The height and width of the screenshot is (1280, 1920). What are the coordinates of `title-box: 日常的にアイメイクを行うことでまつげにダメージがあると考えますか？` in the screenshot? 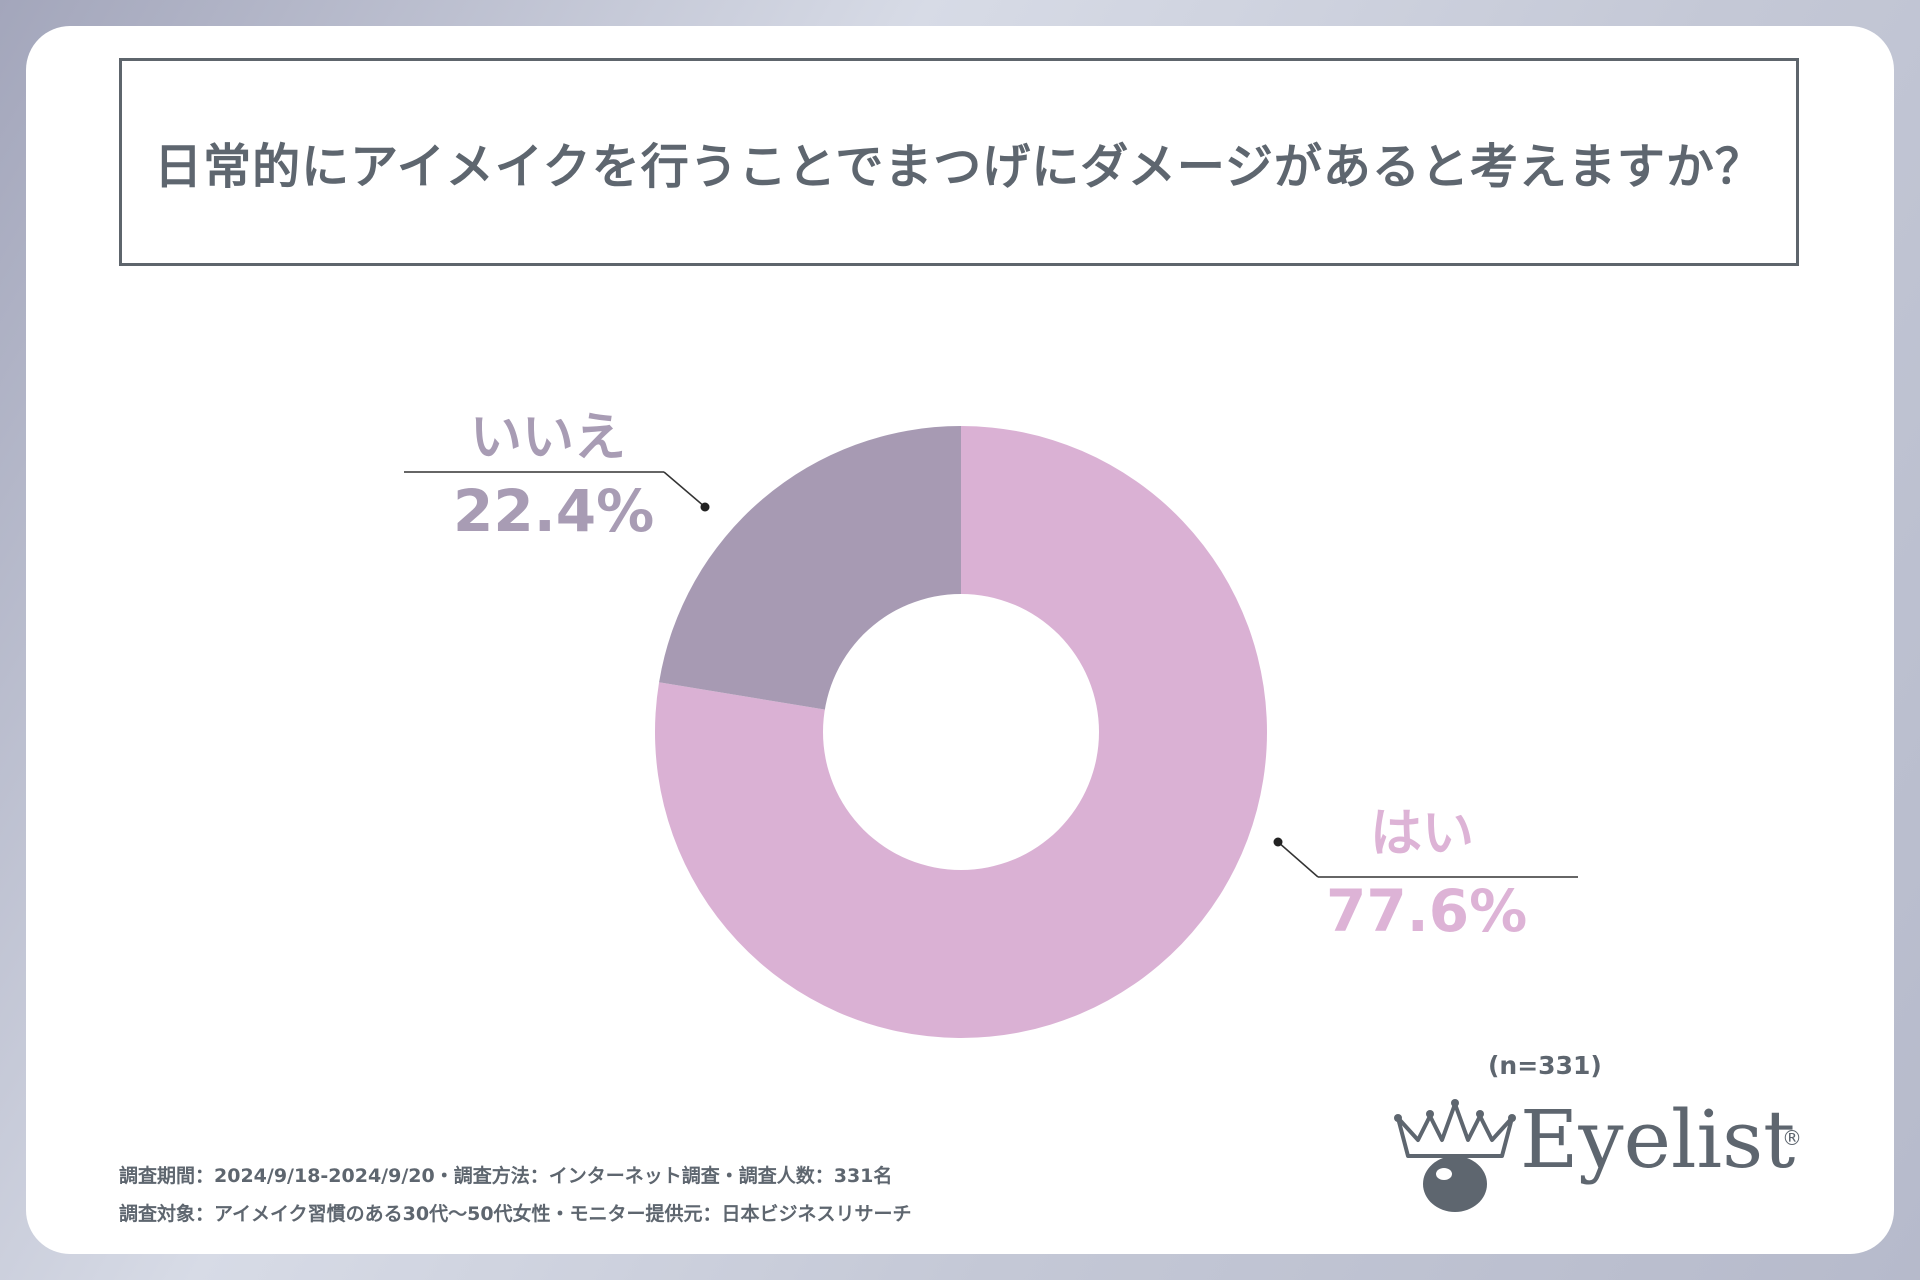 It's located at (959, 162).